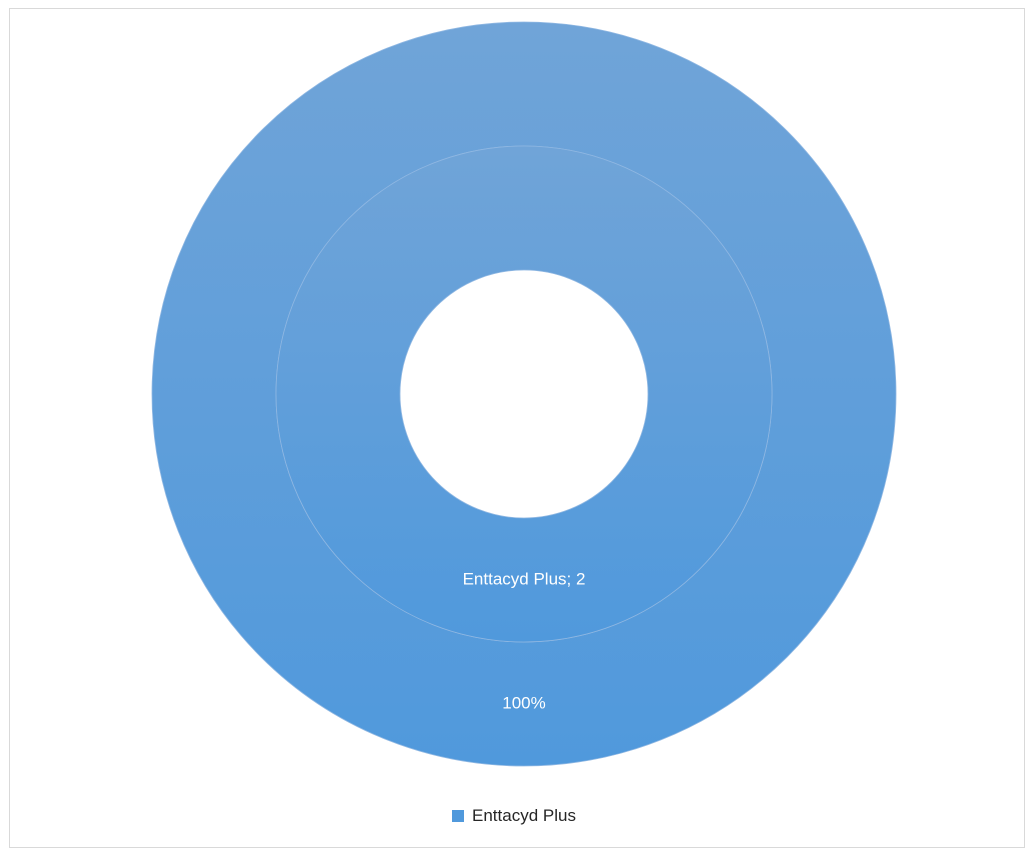 This screenshot has height=848, width=1028. What do you see at coordinates (524, 815) in the screenshot?
I see `legend-label: Enttacyd Plus` at bounding box center [524, 815].